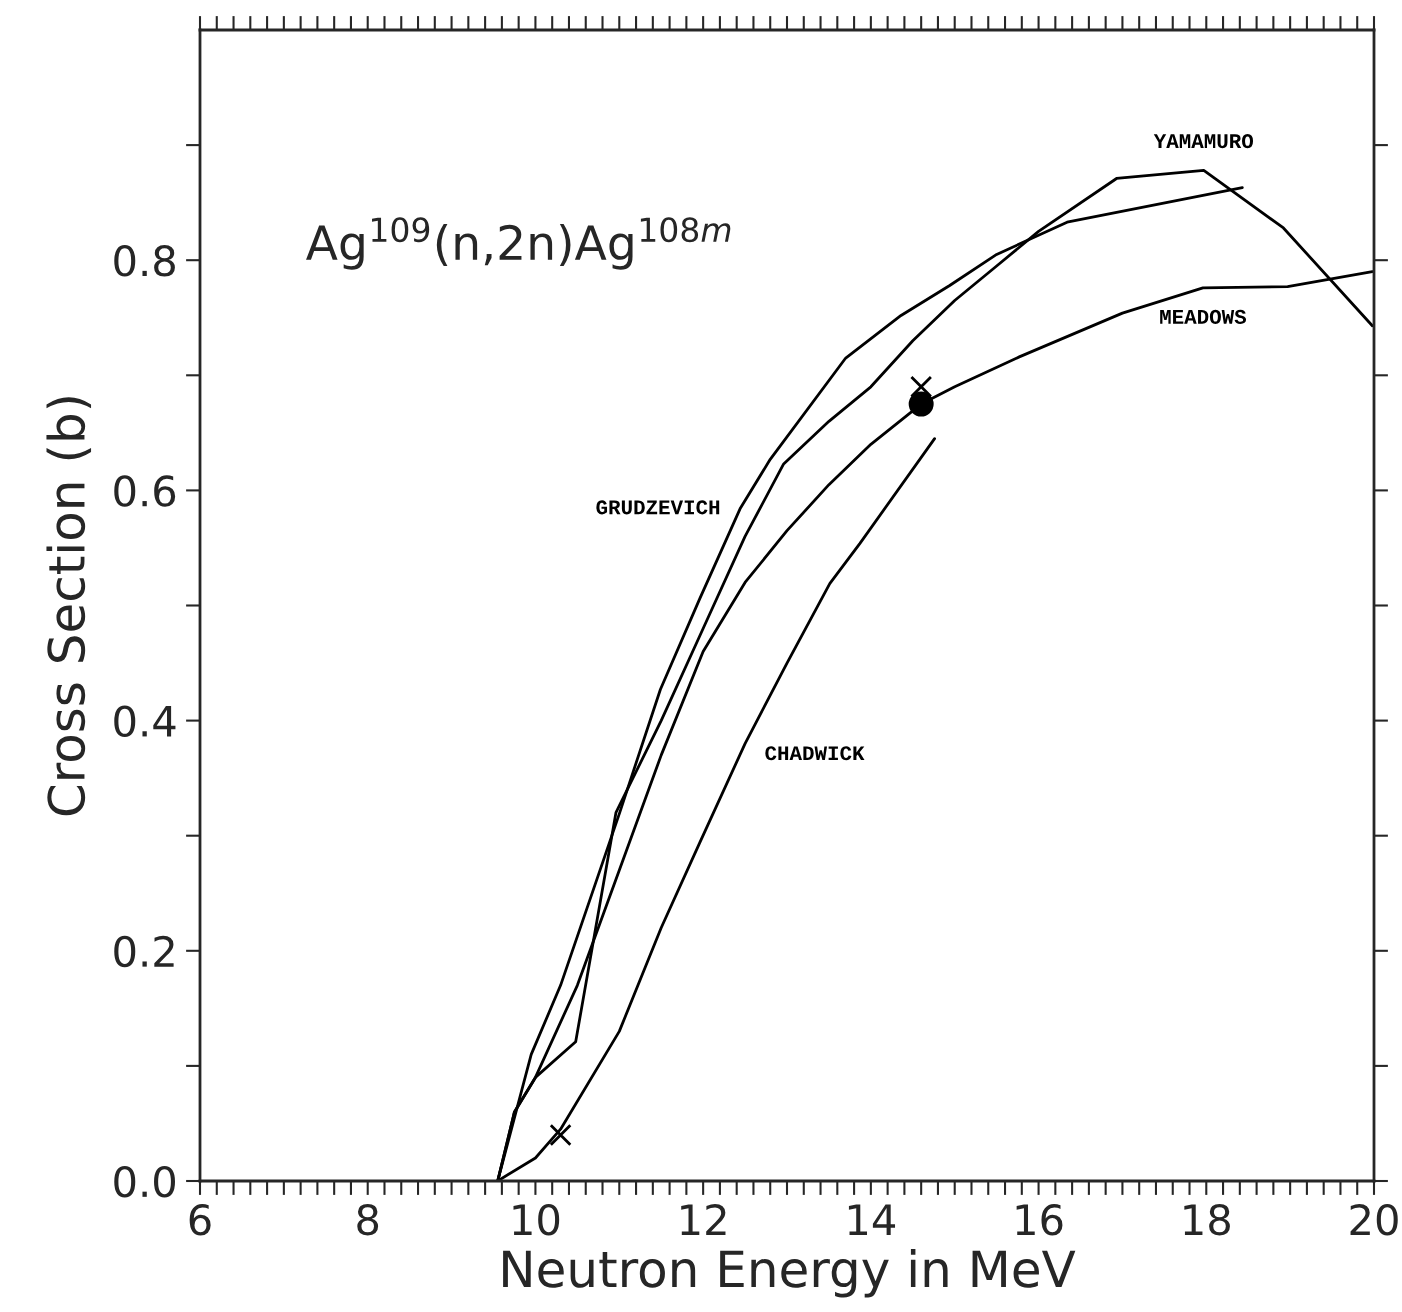 The height and width of the screenshot is (1312, 1402). What do you see at coordinates (200, 1219) in the screenshot?
I see `x-tick-label: 6` at bounding box center [200, 1219].